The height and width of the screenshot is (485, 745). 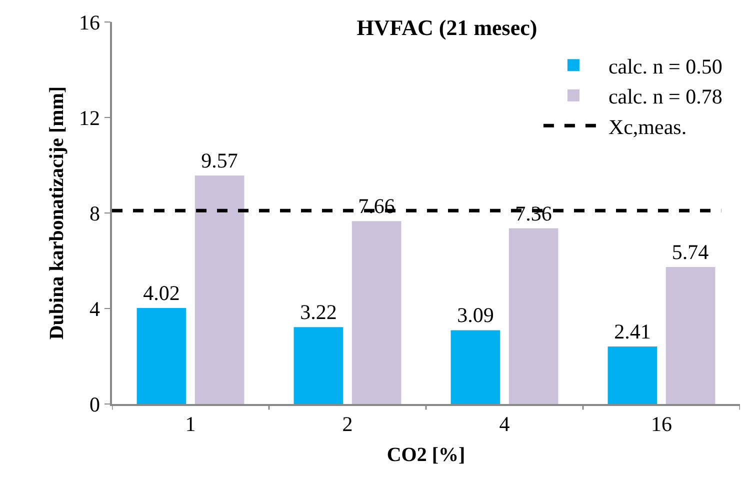 What do you see at coordinates (691, 252) in the screenshot?
I see `data-label: 5.74` at bounding box center [691, 252].